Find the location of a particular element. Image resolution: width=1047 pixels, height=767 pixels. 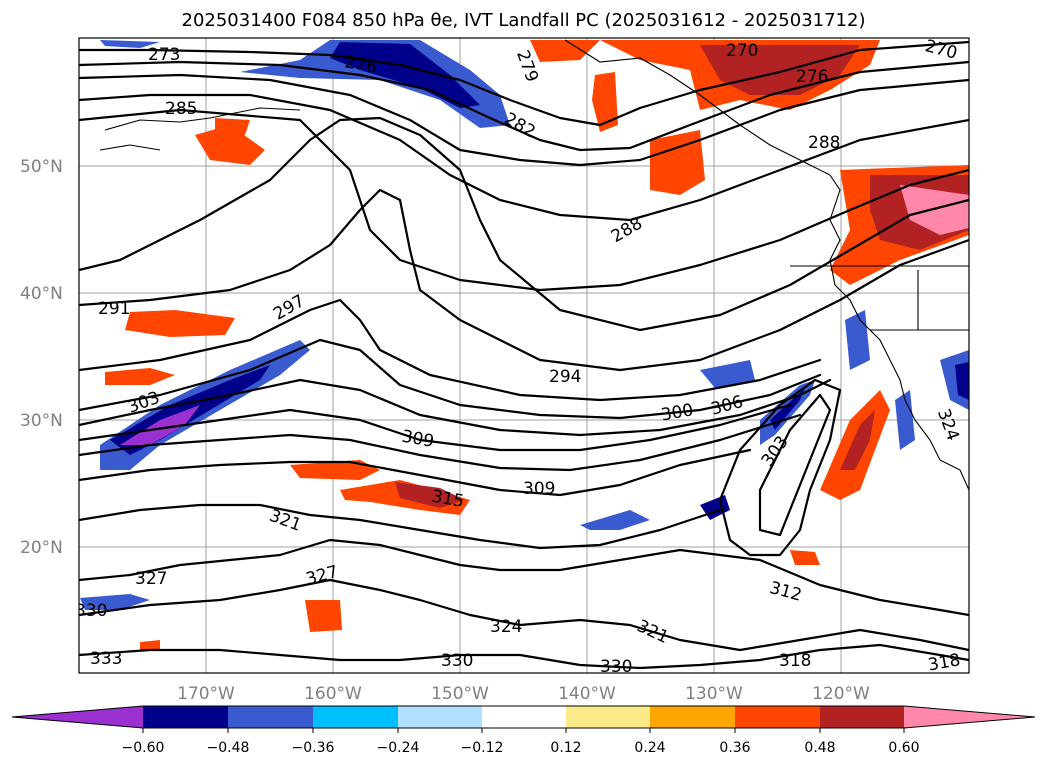

contour-label: 333 is located at coordinates (106, 659).